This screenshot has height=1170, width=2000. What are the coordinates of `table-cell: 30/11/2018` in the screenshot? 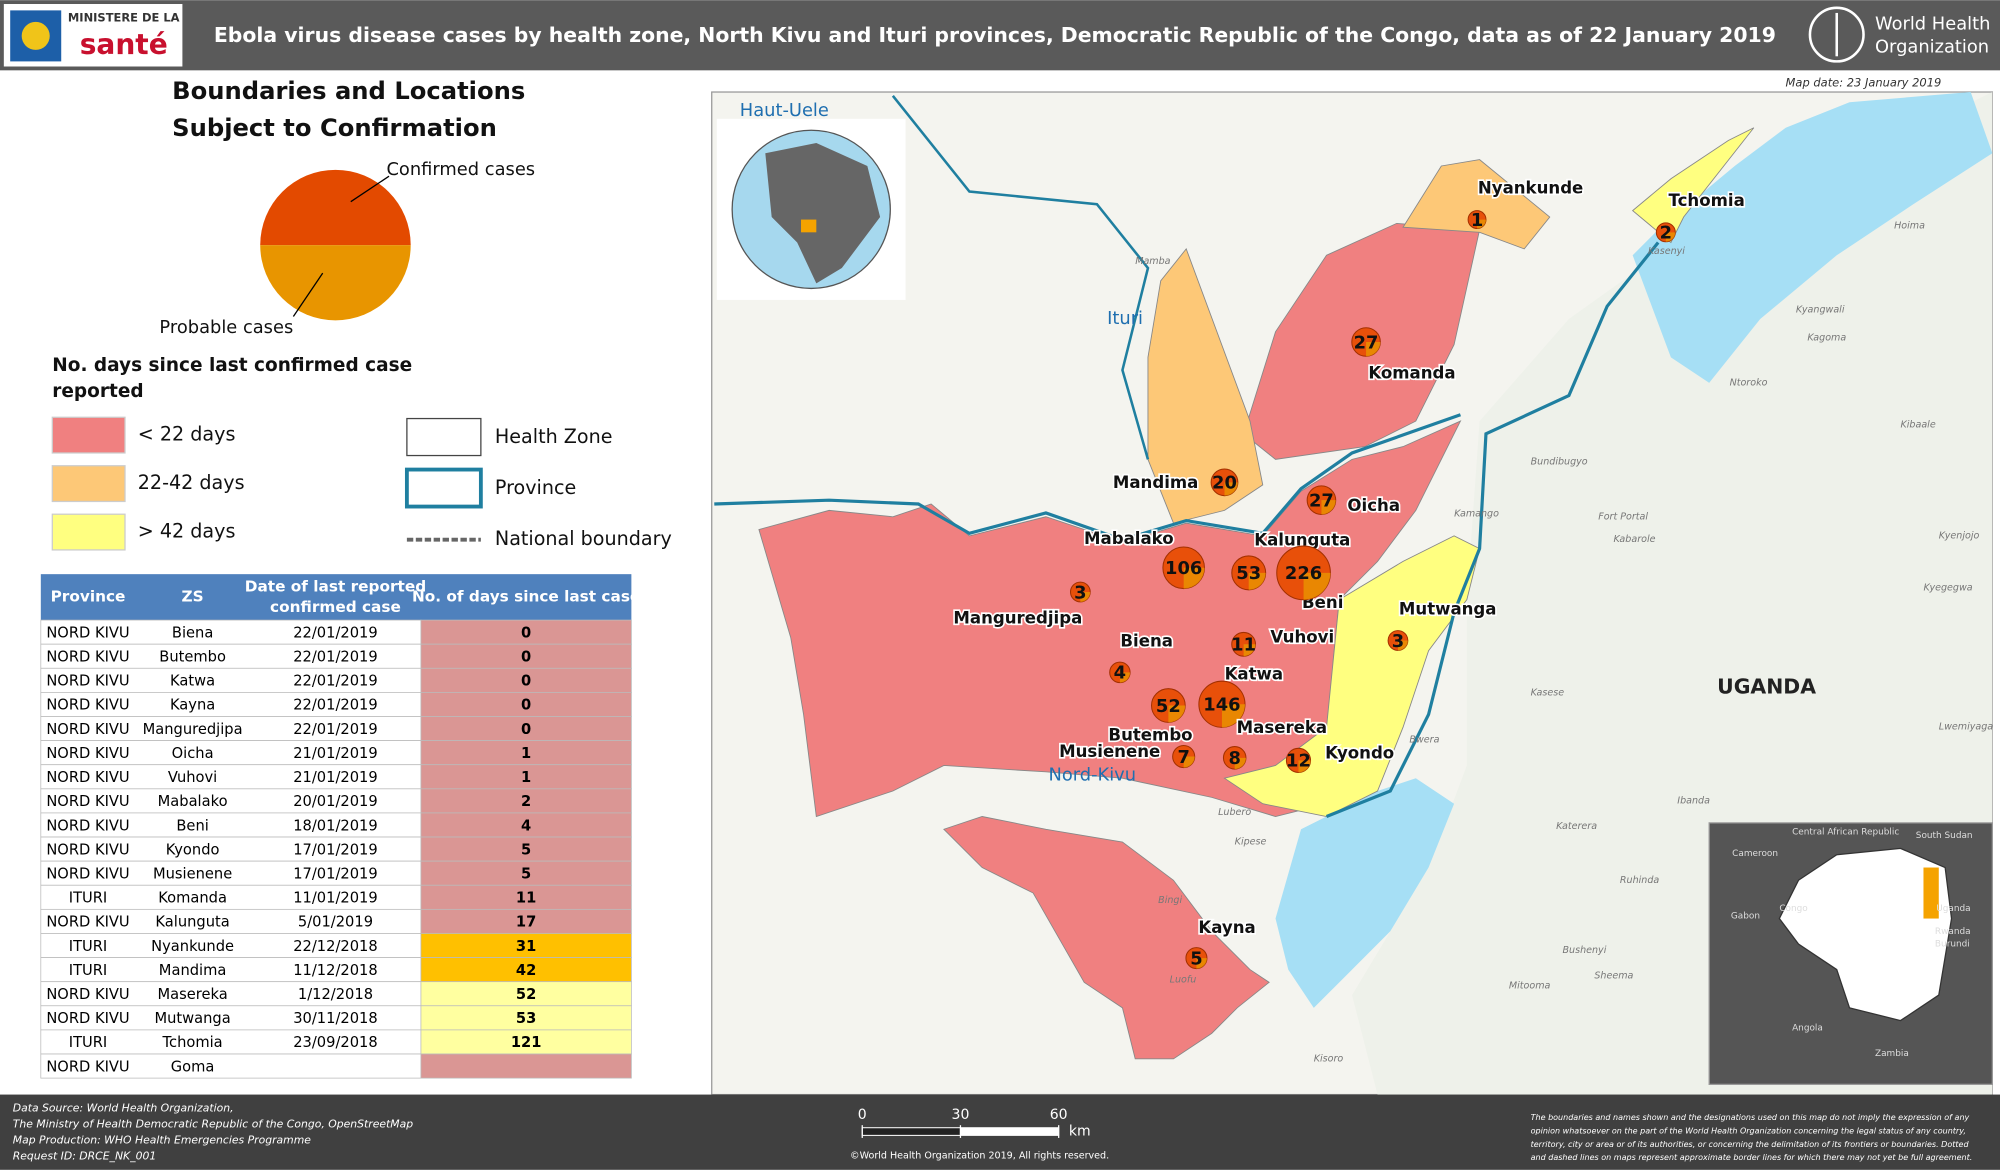 It's located at (335, 1018).